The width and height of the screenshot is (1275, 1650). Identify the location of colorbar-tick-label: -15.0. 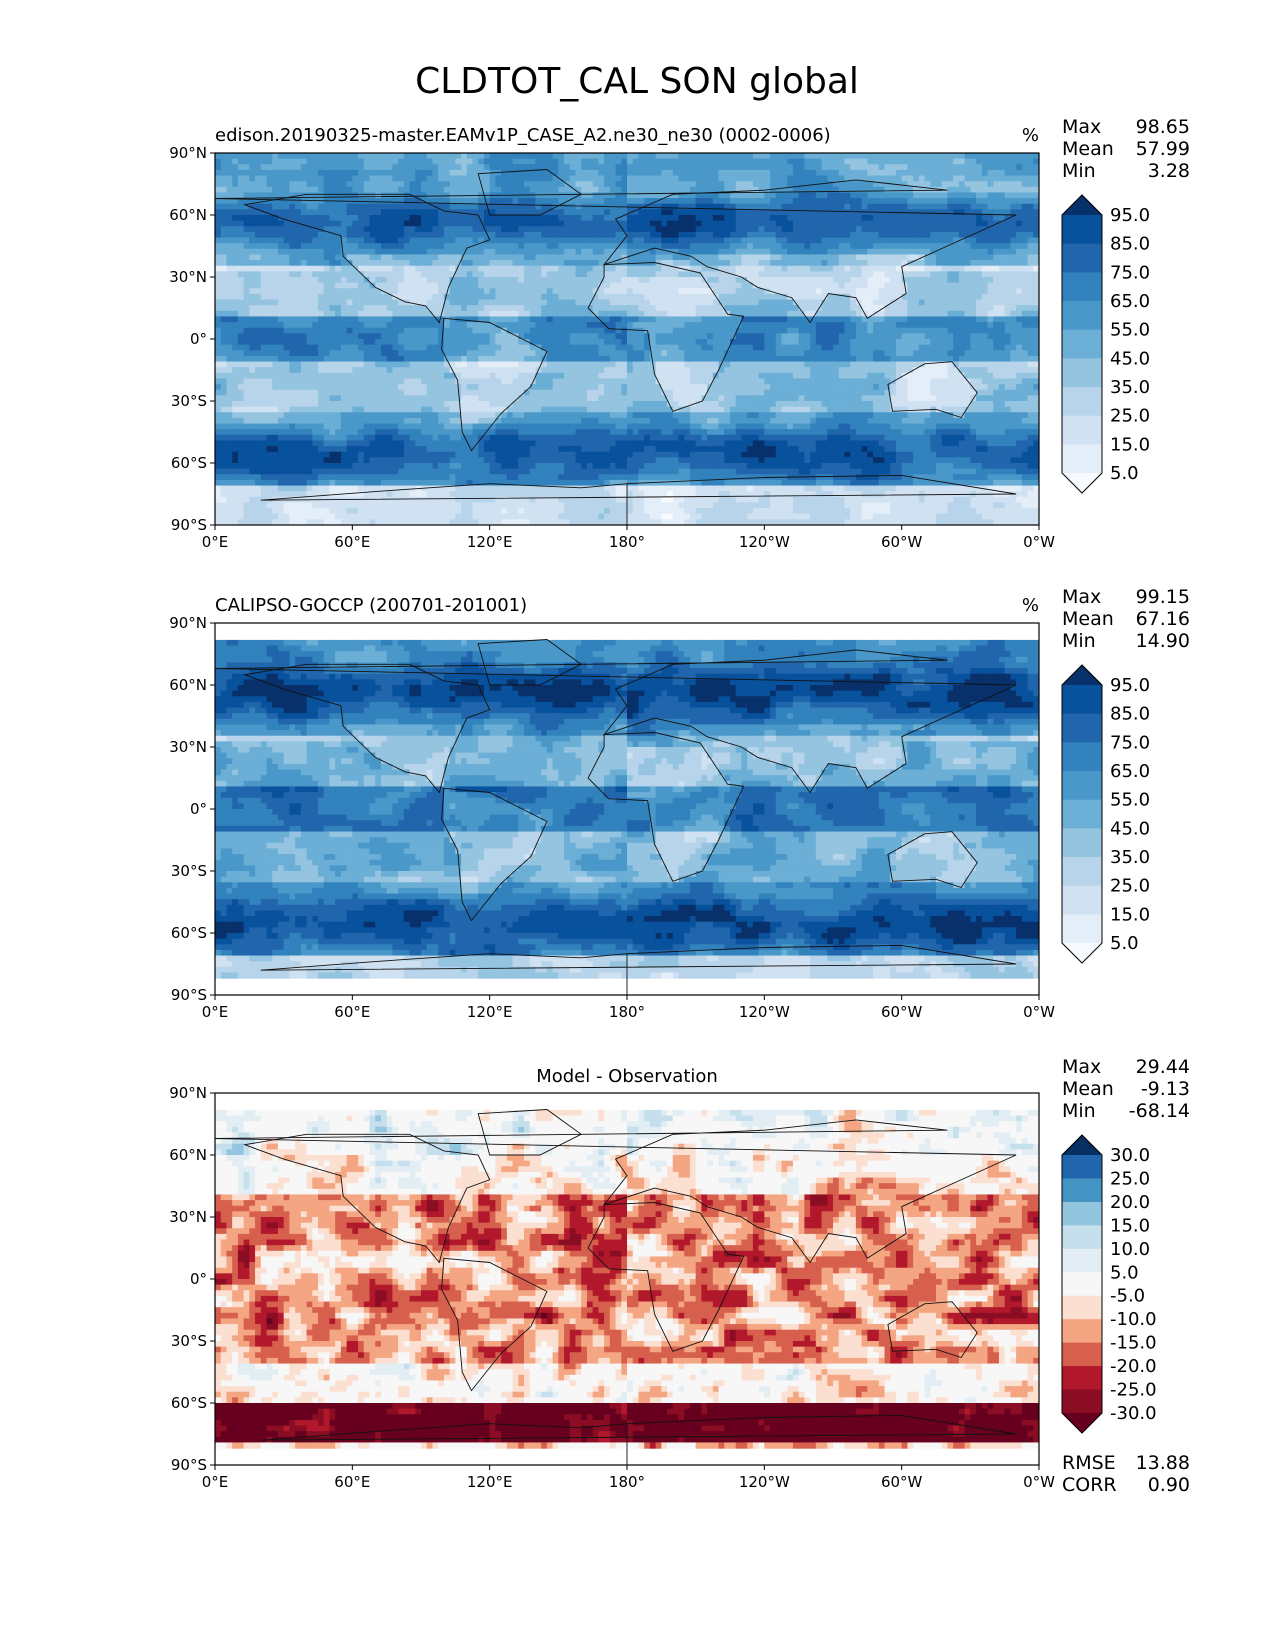
(1133, 1343).